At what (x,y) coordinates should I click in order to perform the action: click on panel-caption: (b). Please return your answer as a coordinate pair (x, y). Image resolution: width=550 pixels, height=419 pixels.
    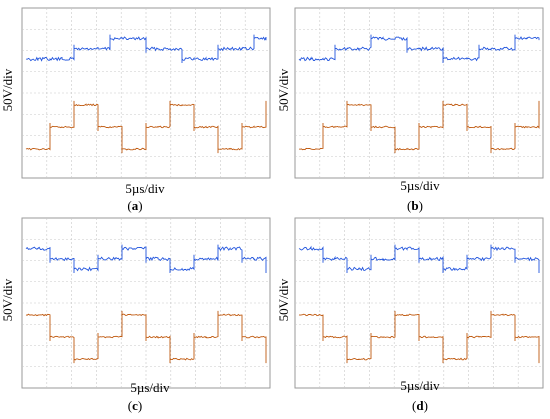
    Looking at the image, I should click on (415, 205).